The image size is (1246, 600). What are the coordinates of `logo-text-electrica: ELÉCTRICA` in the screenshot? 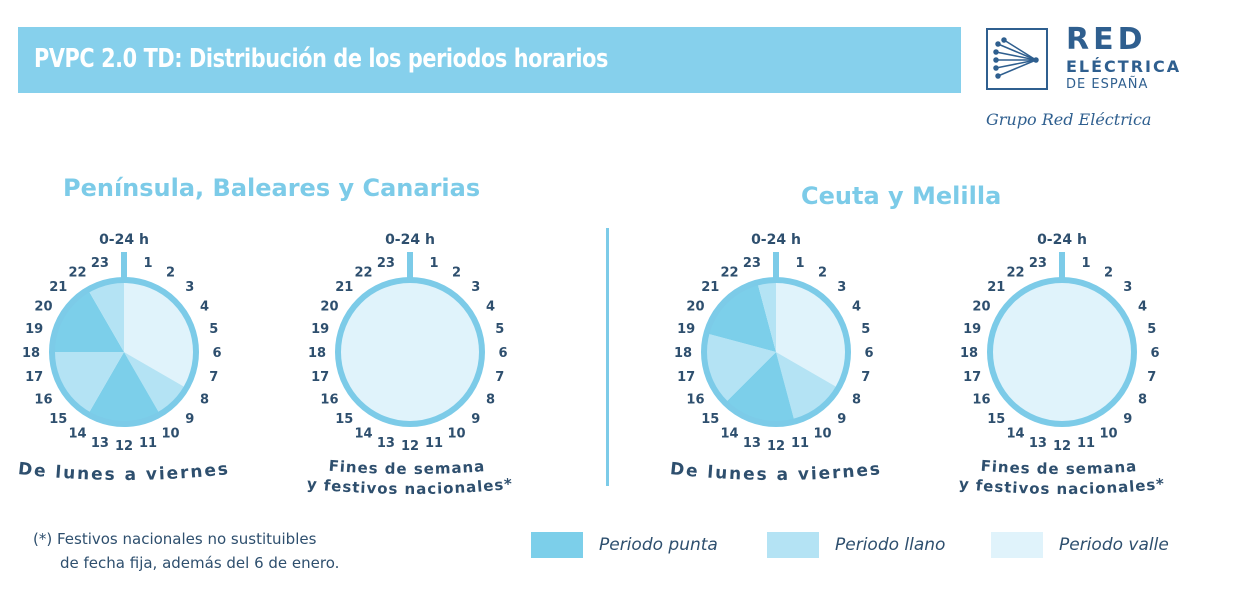 It's located at (1124, 66).